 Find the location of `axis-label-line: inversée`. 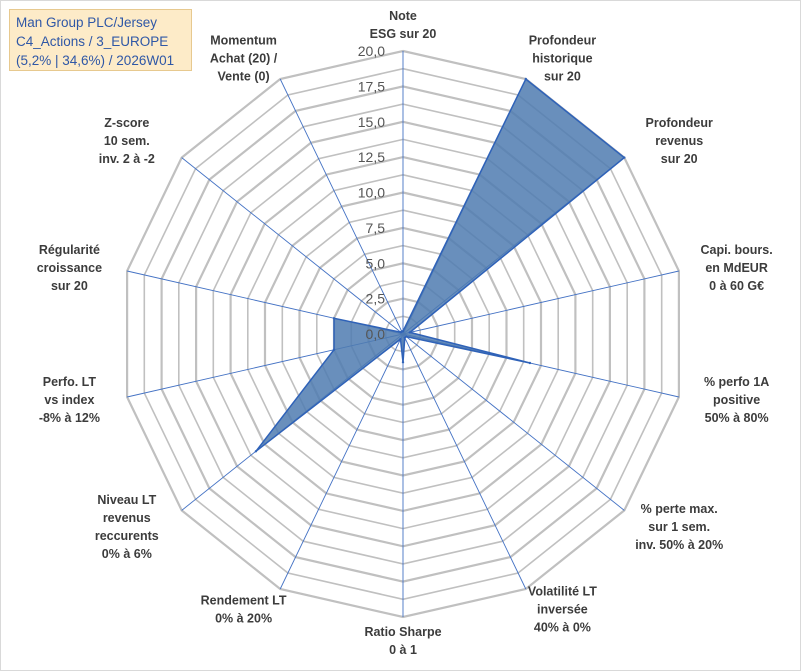

axis-label-line: inversée is located at coordinates (562, 610).